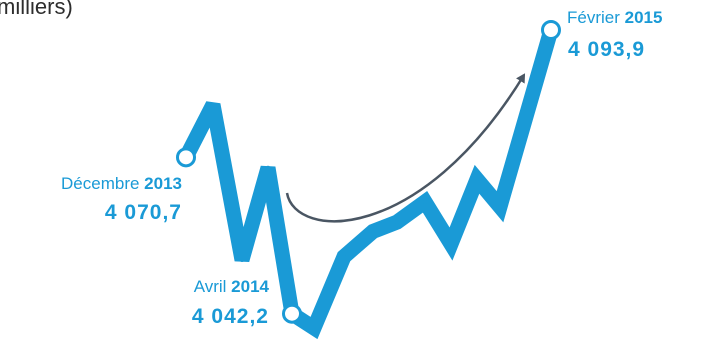 The height and width of the screenshot is (355, 707). What do you see at coordinates (210, 286) in the screenshot?
I see `annotation-month: Avril` at bounding box center [210, 286].